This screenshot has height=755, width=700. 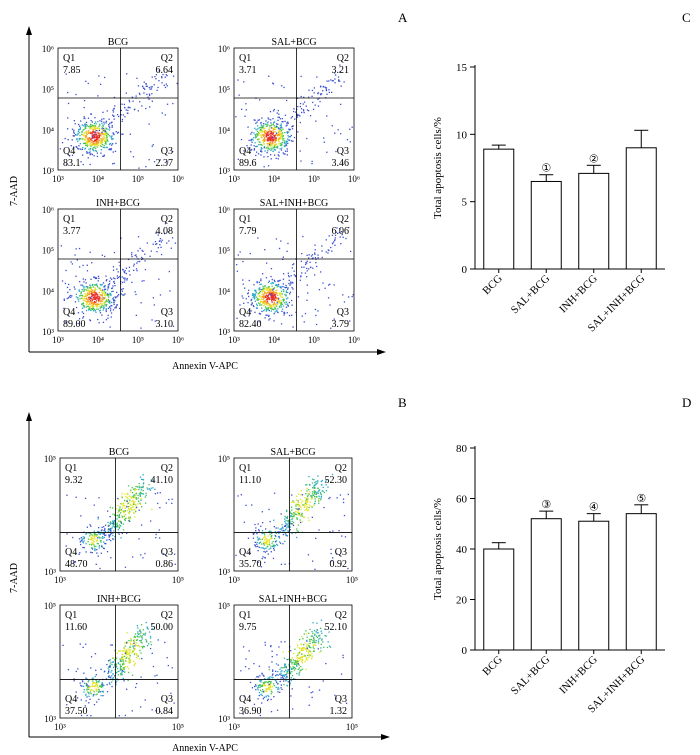 I want to click on q4-value: 82.40, so click(x=250, y=324).